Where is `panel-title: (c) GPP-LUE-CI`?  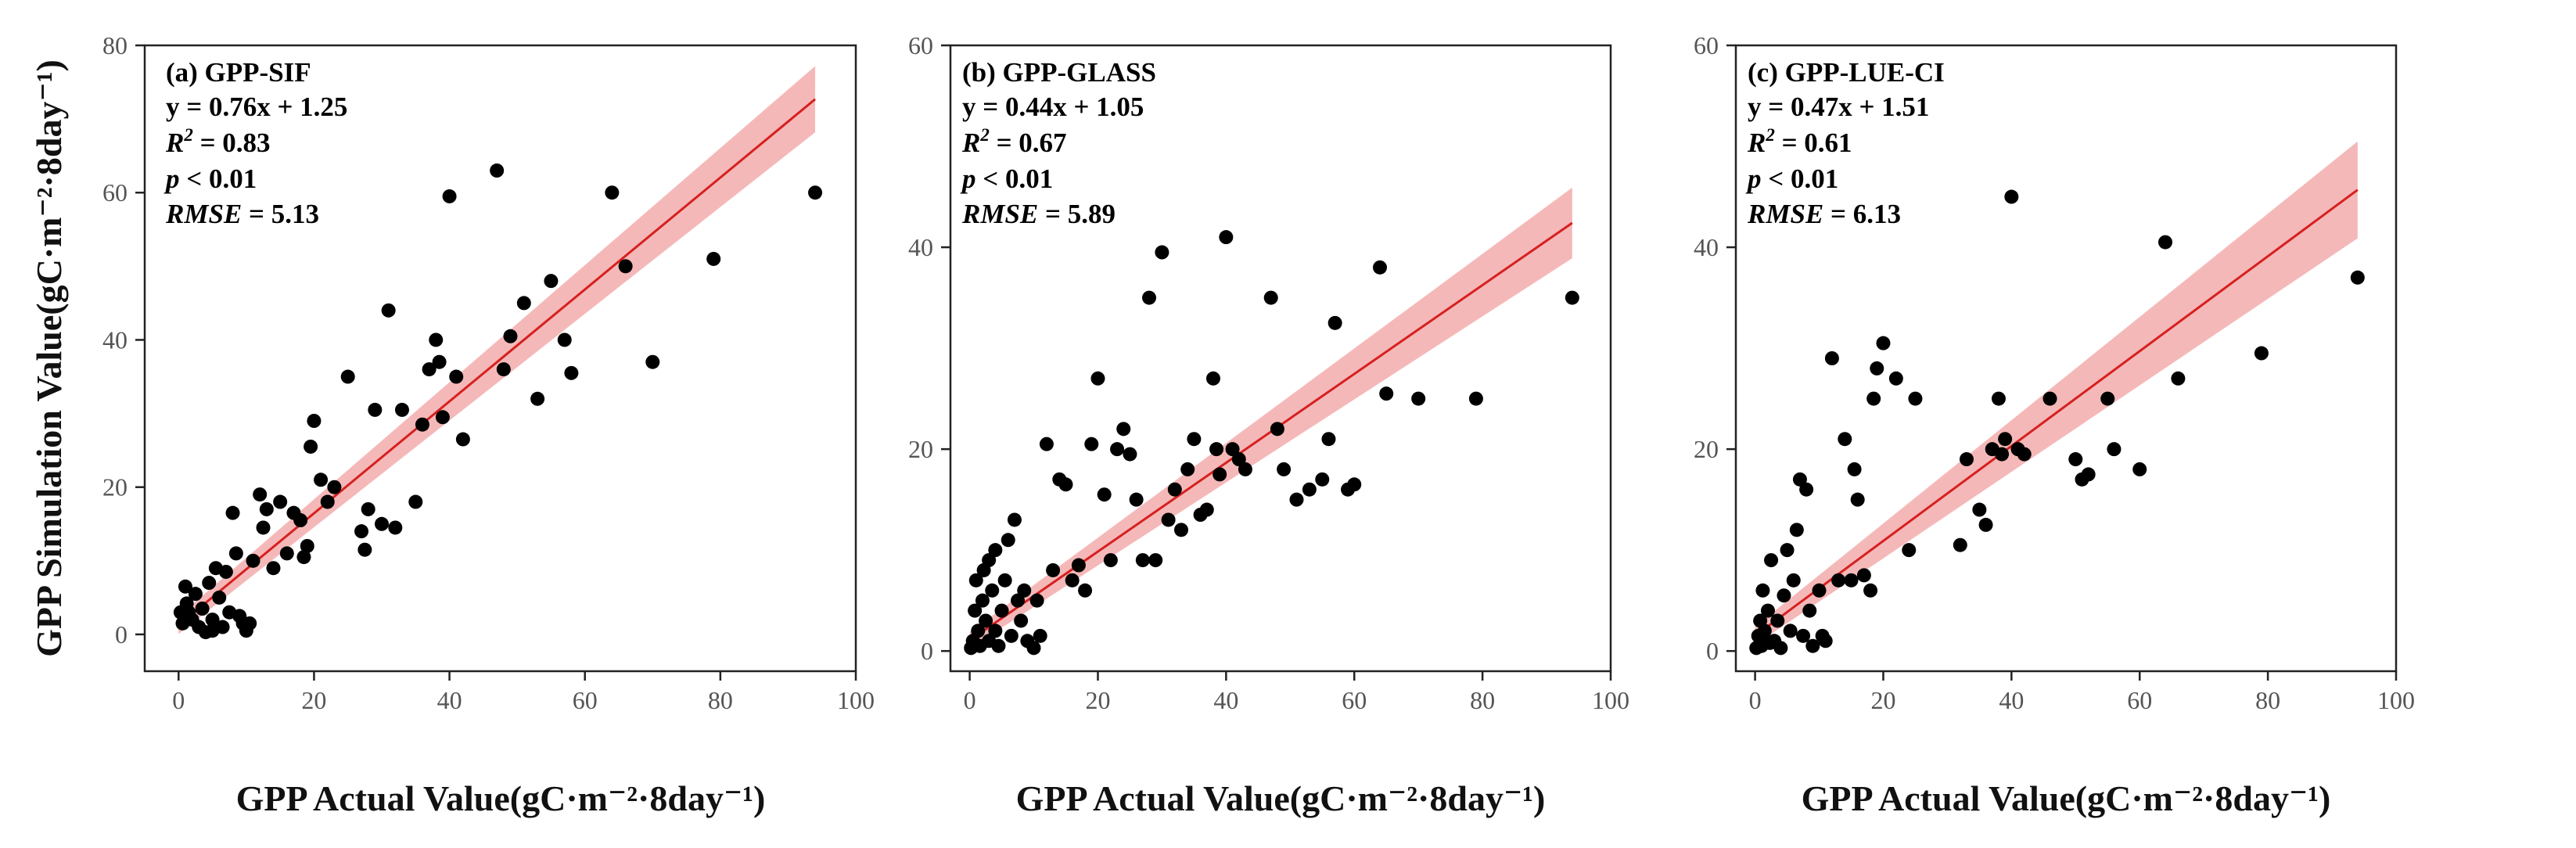
panel-title: (c) GPP-LUE-CI is located at coordinates (1846, 72).